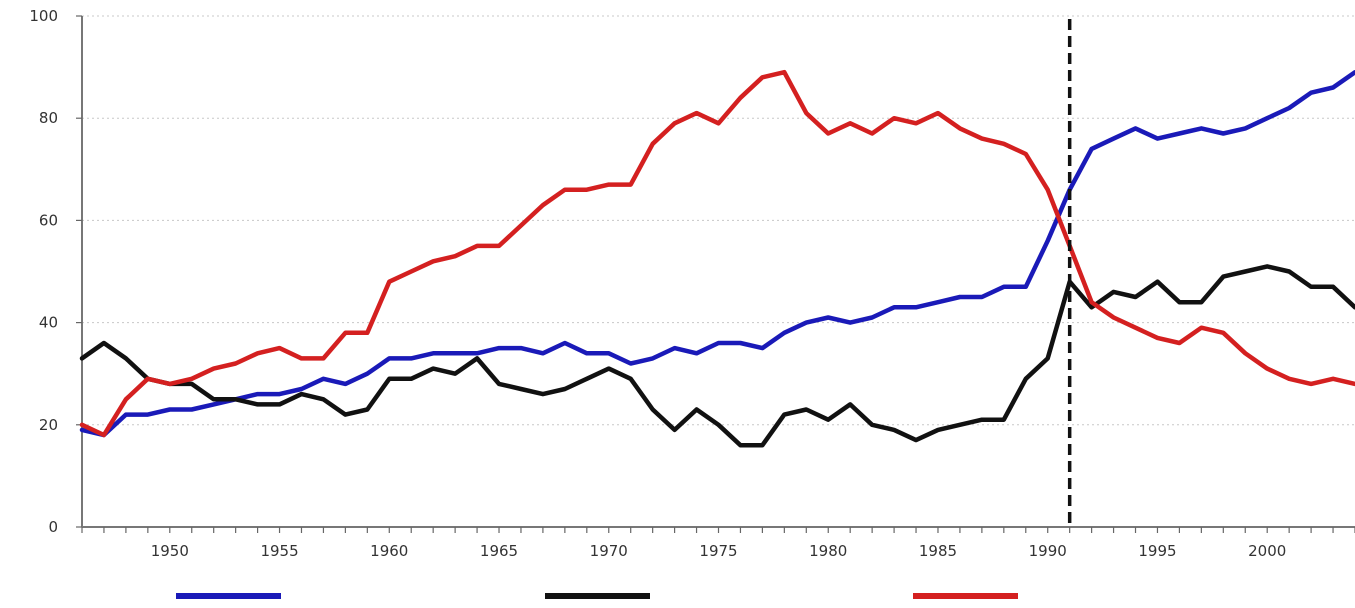  Describe the element at coordinates (53, 527) in the screenshot. I see `y-tick-label-0: 0` at that location.